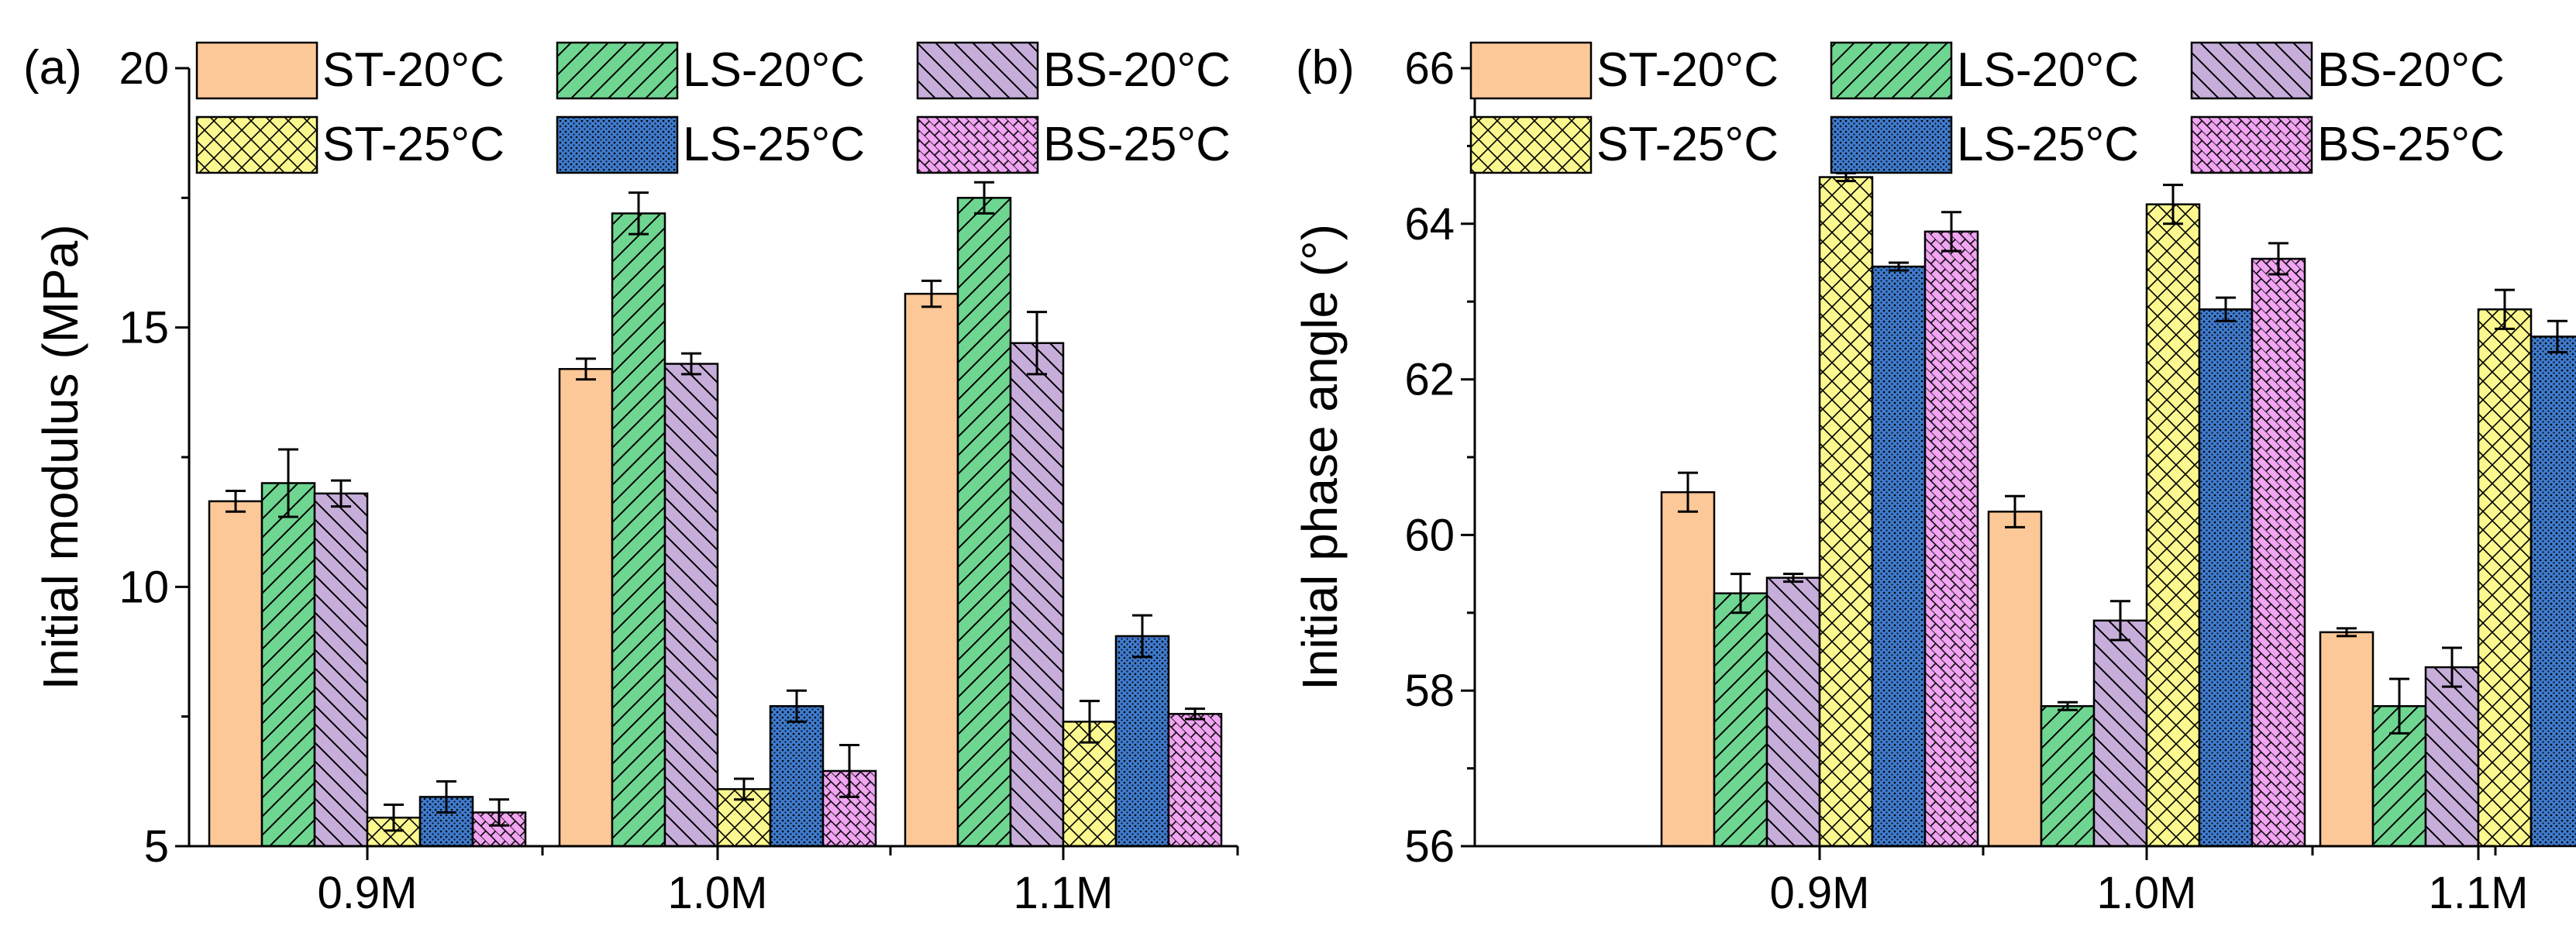 The height and width of the screenshot is (950, 2576). What do you see at coordinates (144, 587) in the screenshot?
I see `y-tick-label: 10` at bounding box center [144, 587].